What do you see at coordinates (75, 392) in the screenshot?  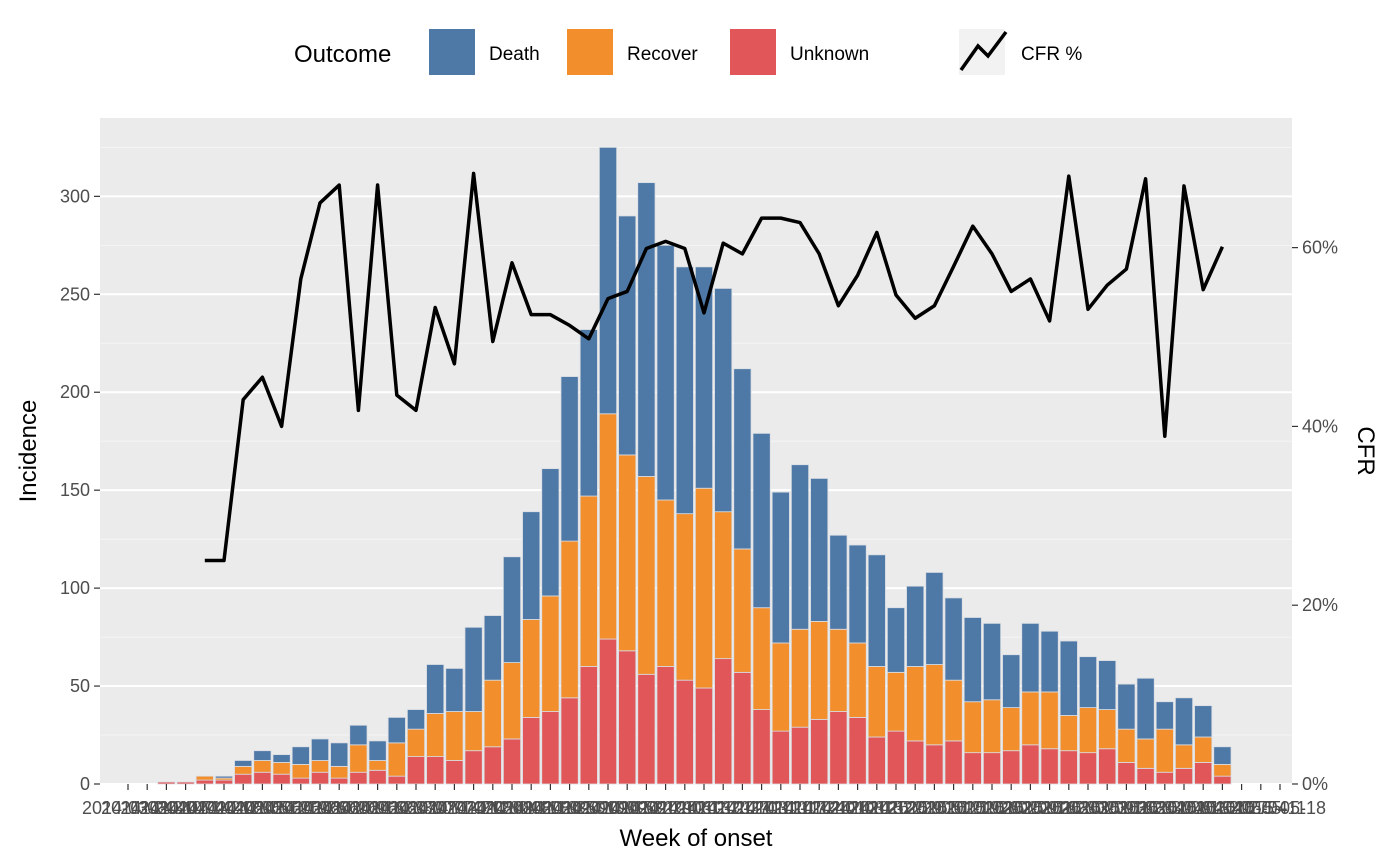 I see `y-tick-label: 200` at bounding box center [75, 392].